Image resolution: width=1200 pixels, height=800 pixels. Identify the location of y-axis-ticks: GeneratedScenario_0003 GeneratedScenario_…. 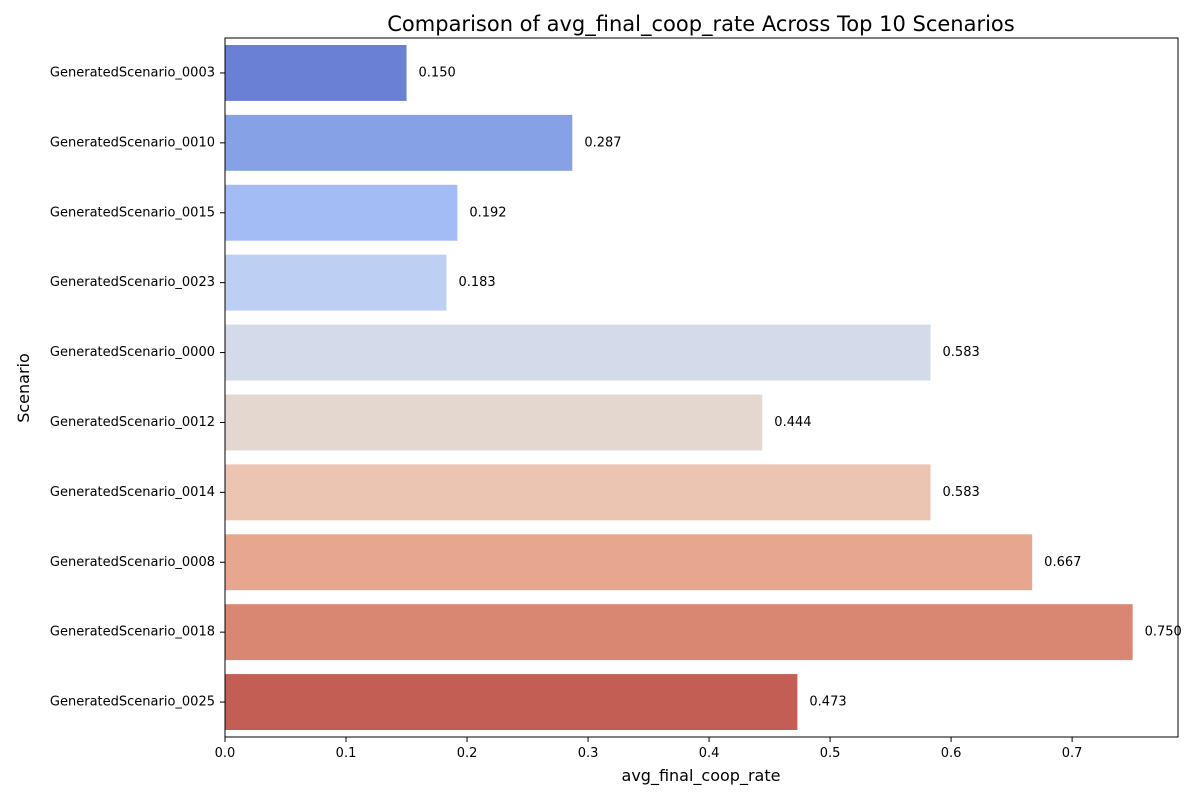
(137, 387).